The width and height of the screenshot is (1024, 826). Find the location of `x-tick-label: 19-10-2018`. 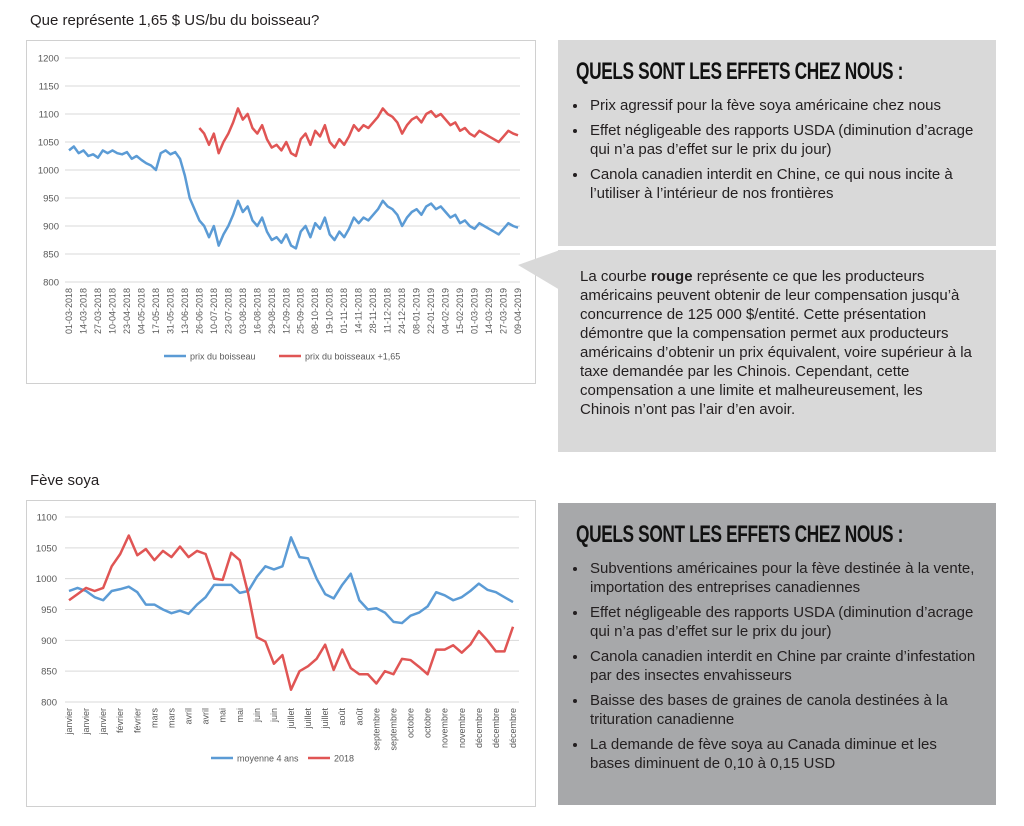

x-tick-label: 19-10-2018 is located at coordinates (330, 311).